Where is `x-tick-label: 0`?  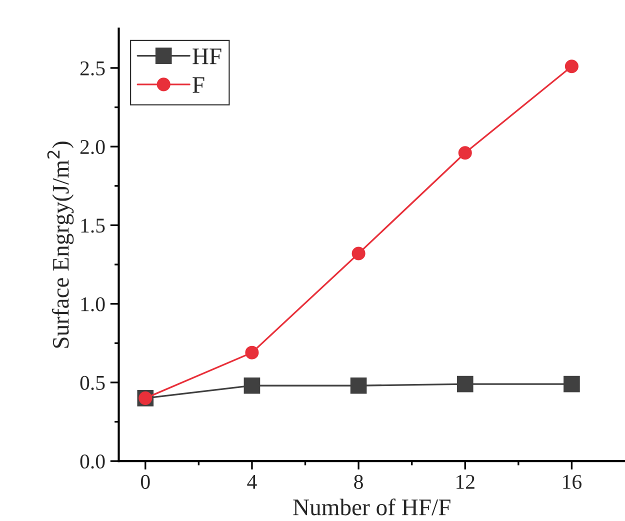
x-tick-label: 0 is located at coordinates (145, 481).